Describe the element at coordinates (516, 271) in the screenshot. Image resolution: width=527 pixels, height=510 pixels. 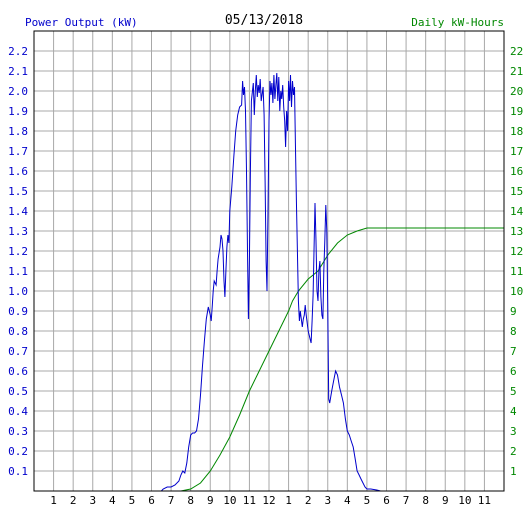
I see `right-tick-label: 11` at that location.